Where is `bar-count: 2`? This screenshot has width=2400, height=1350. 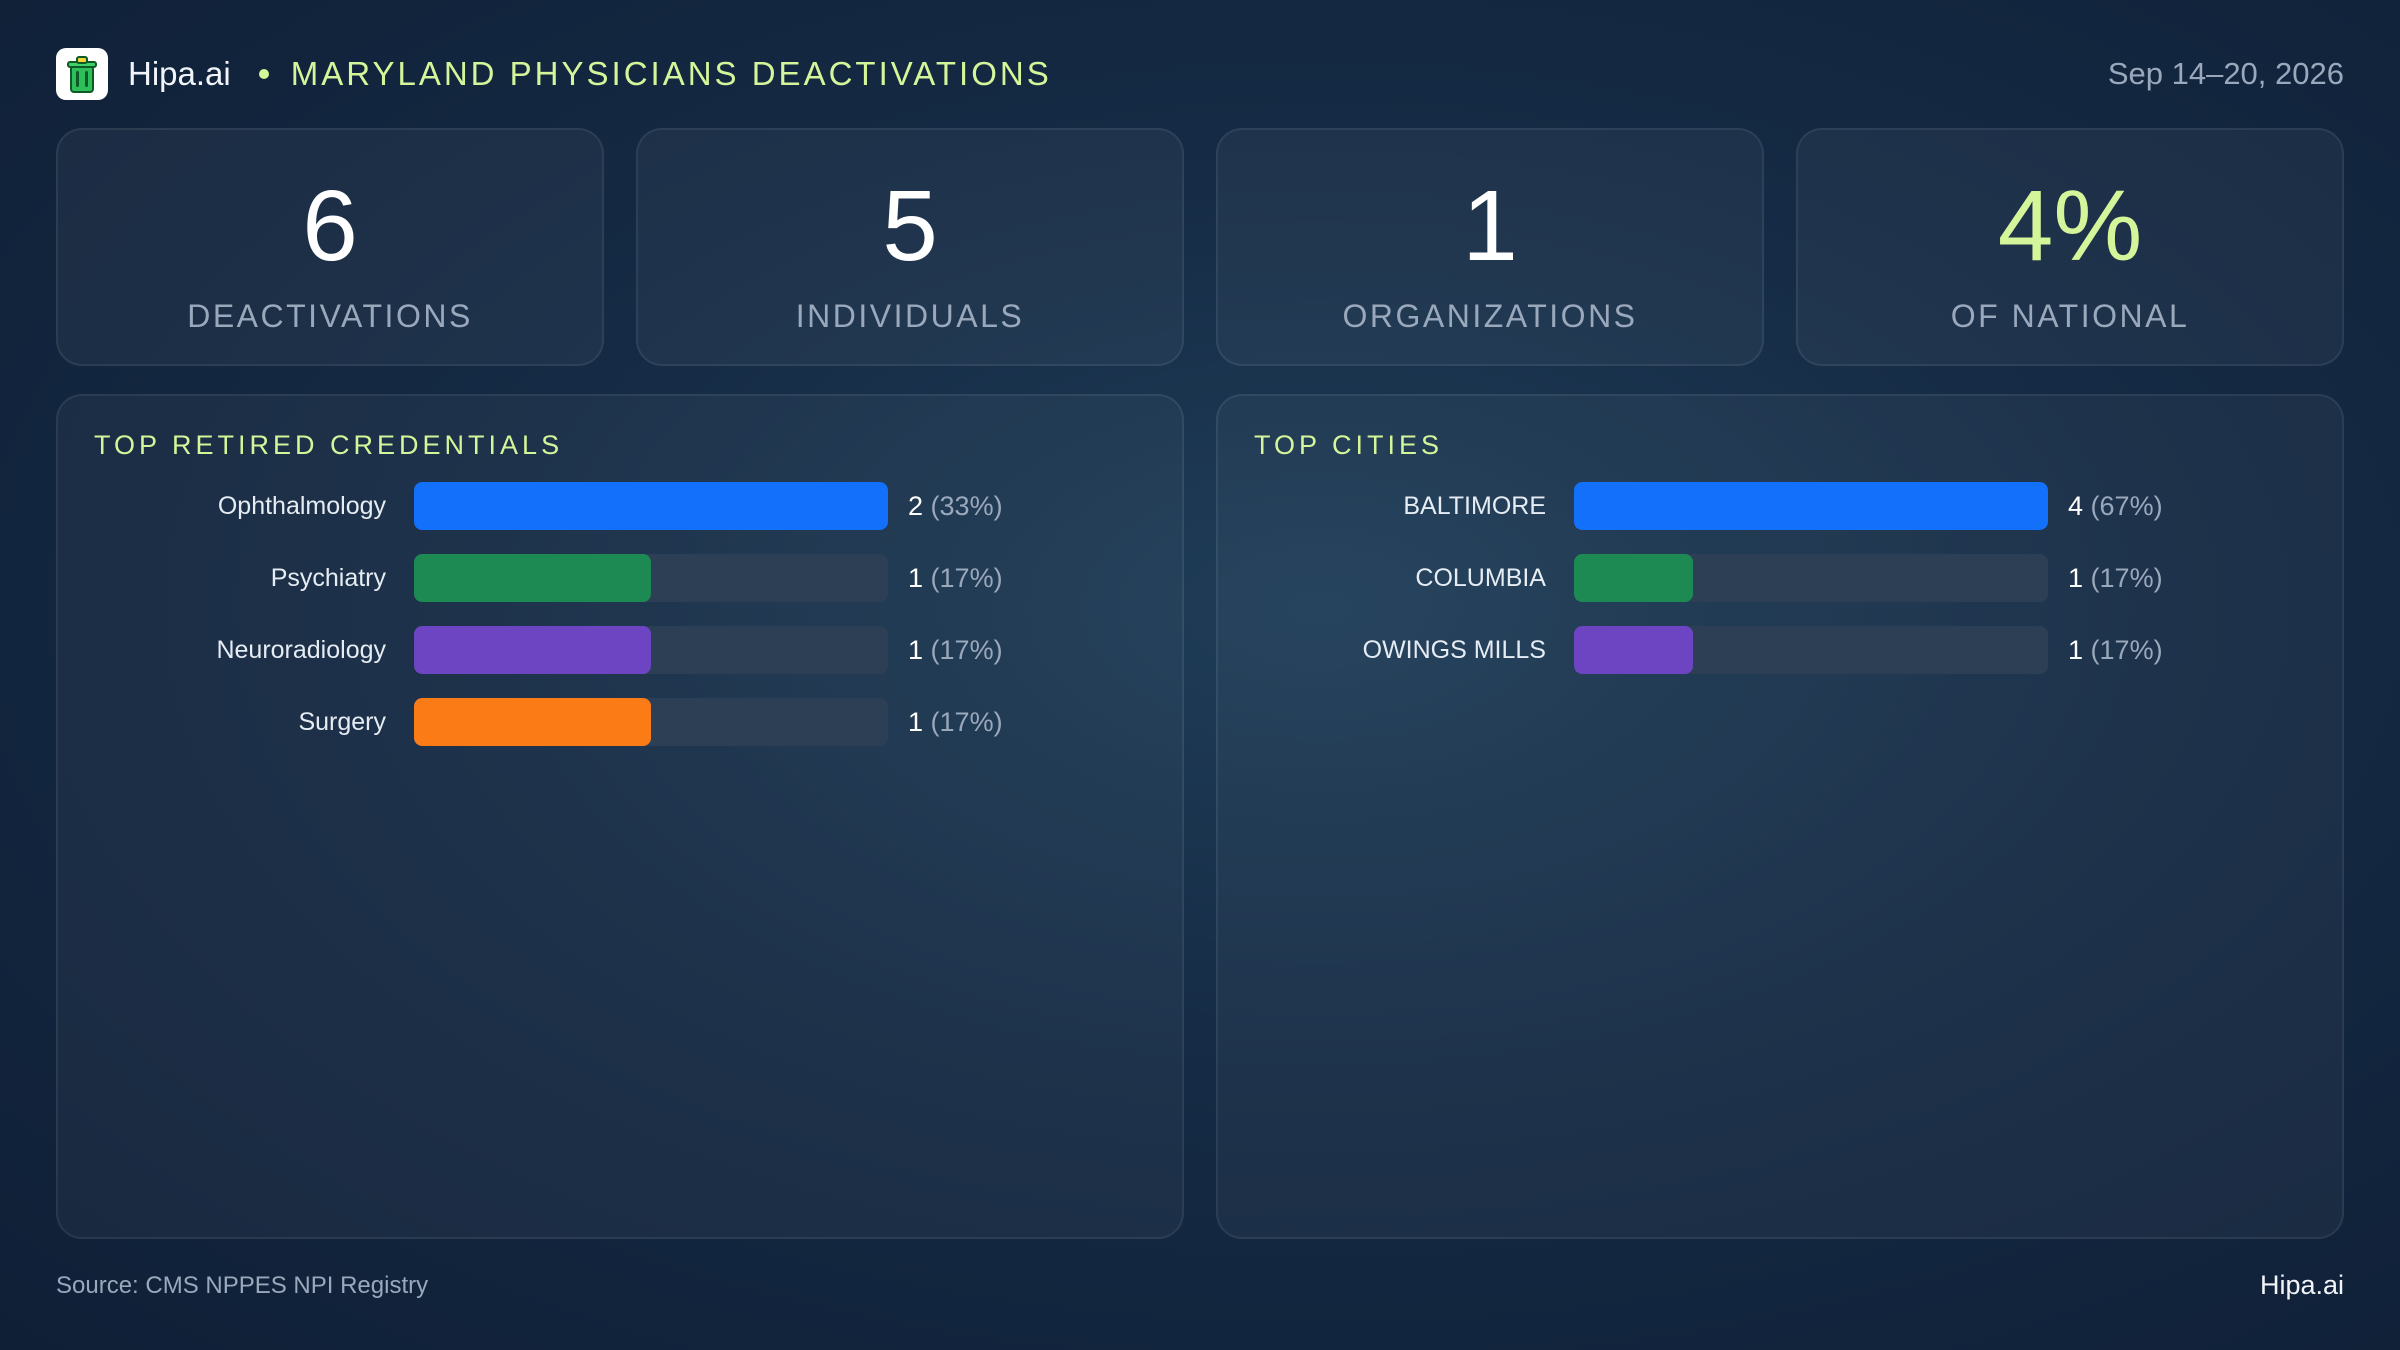
bar-count: 2 is located at coordinates (916, 506).